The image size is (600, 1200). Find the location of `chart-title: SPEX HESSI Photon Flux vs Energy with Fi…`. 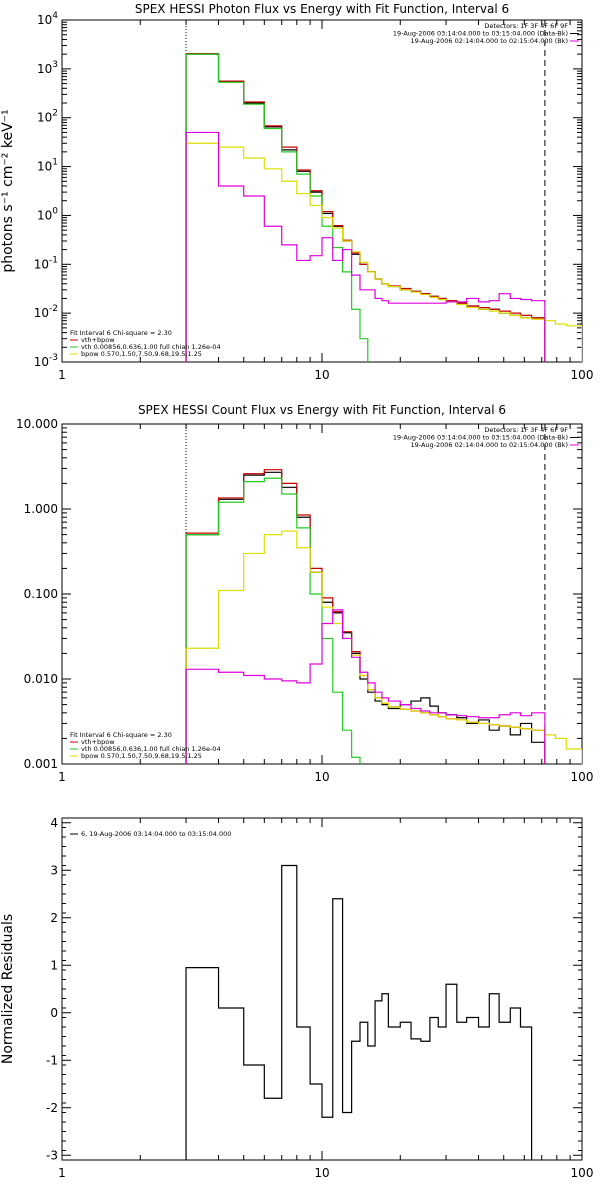

chart-title: SPEX HESSI Photon Flux vs Energy with Fi… is located at coordinates (322, 9).